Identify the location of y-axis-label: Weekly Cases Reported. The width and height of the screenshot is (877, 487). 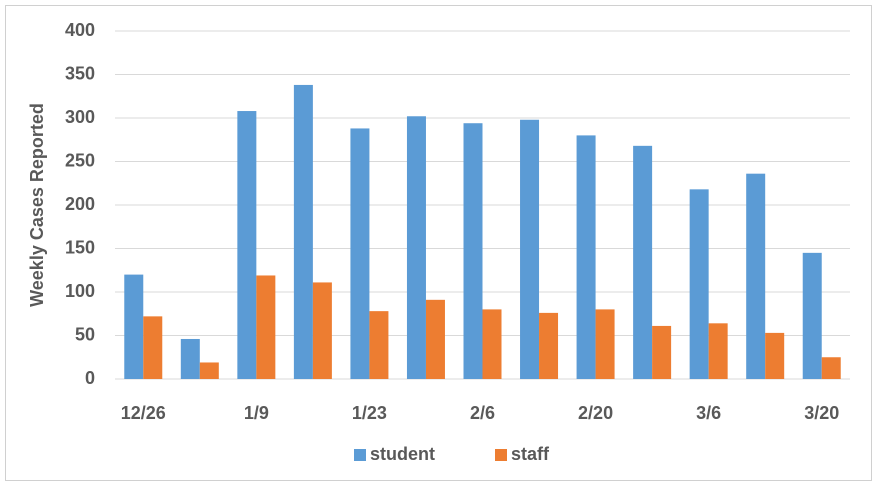
(37, 205).